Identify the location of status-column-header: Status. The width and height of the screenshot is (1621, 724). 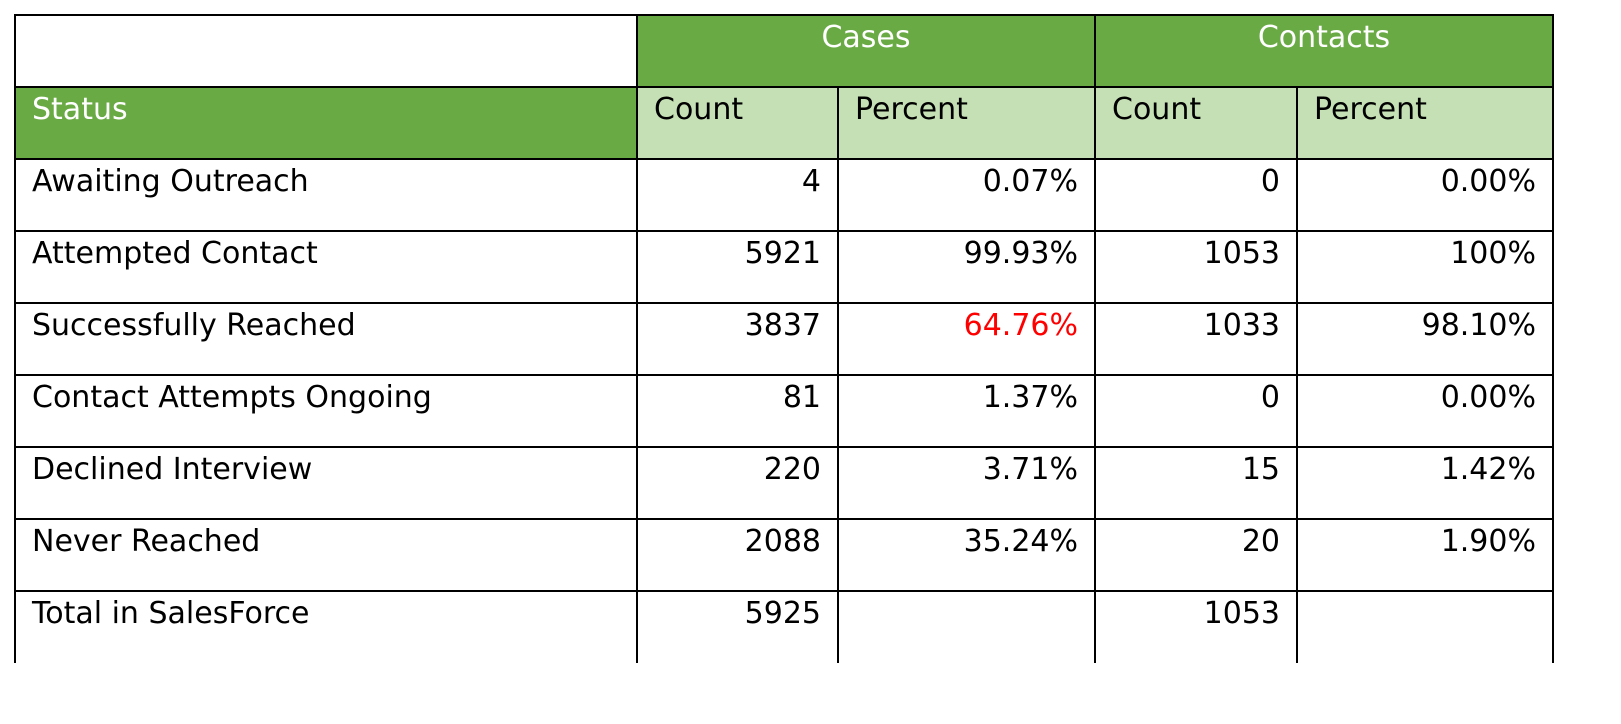
(326, 123).